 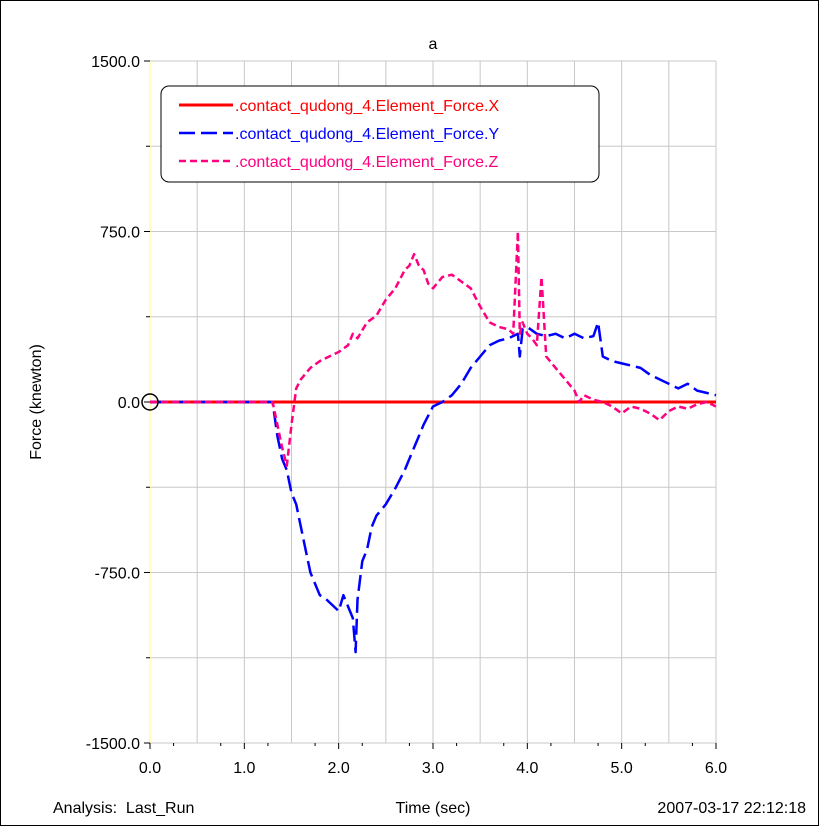 I want to click on x-tick-label: 6.0, so click(x=716, y=768).